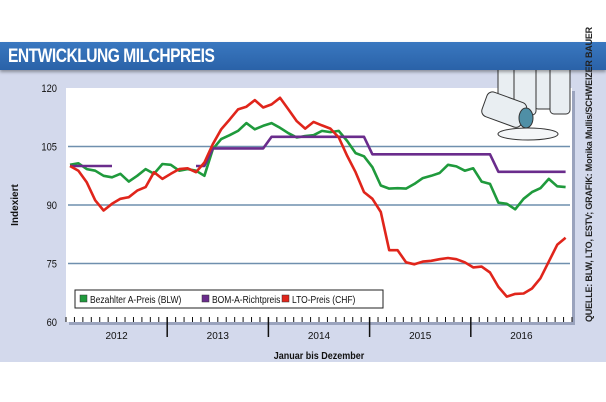  What do you see at coordinates (49, 89) in the screenshot?
I see `y-tick-label: 120` at bounding box center [49, 89].